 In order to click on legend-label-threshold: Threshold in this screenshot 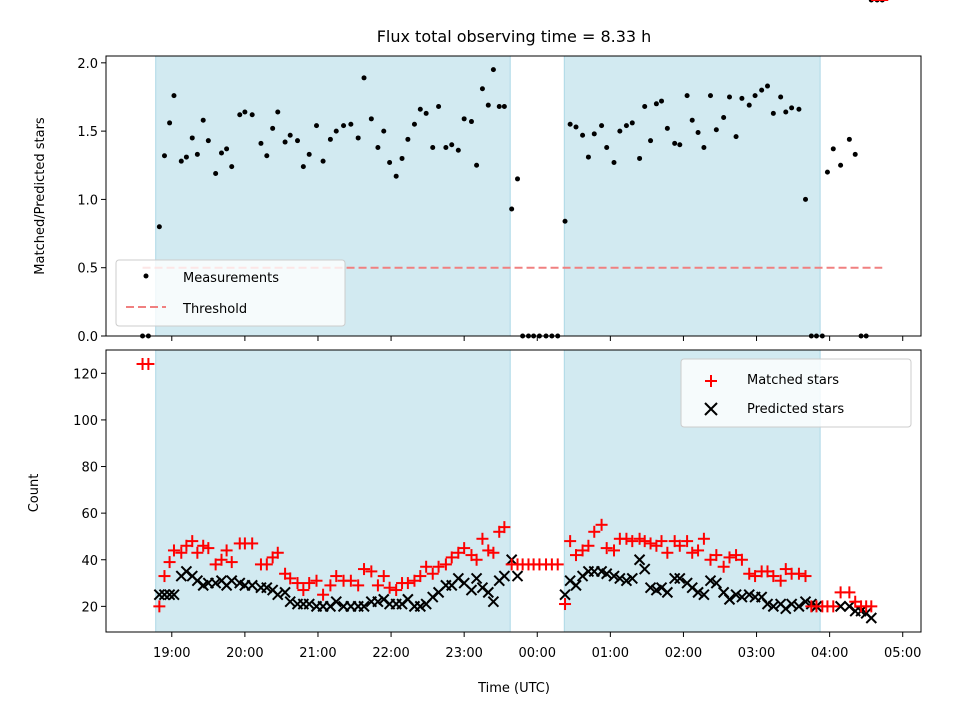, I will do `click(214, 309)`.